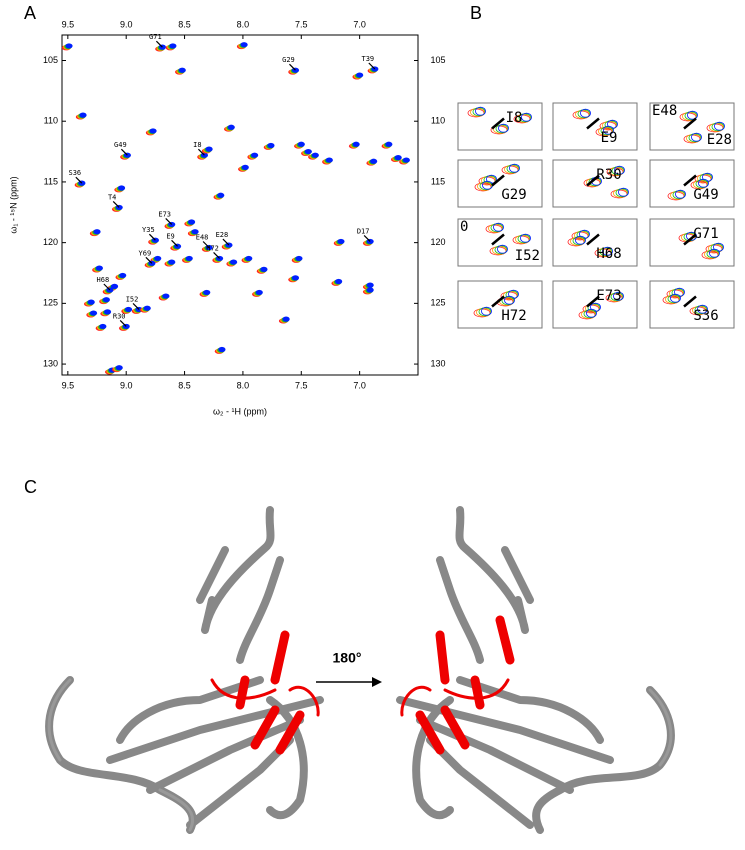 The image size is (745, 850). I want to click on x-tick-label: 9.5, so click(68, 385).